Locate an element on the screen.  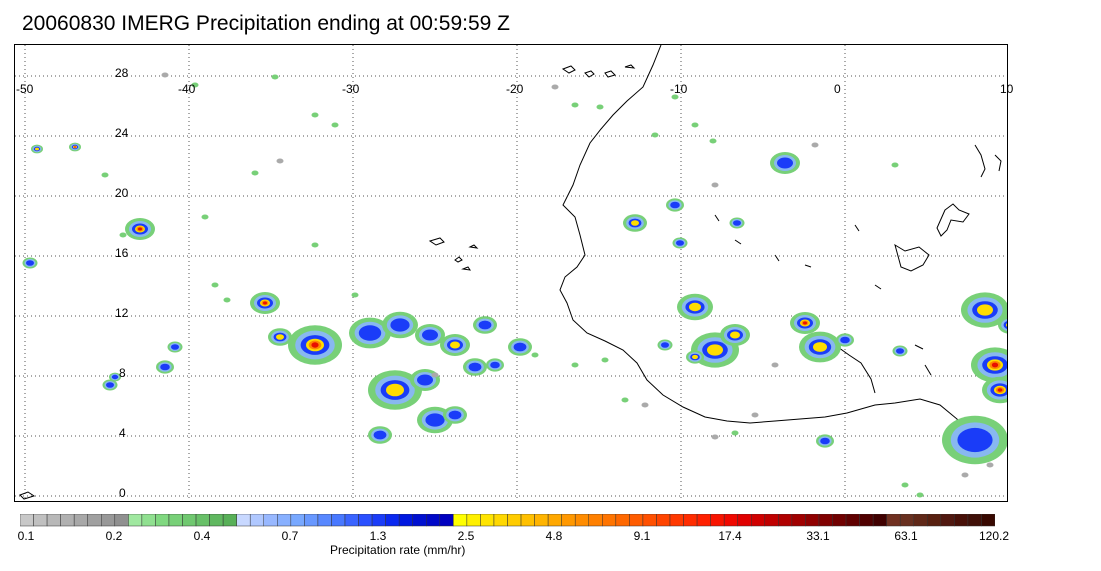
lat-tick-label: 4 is located at coordinates (122, 433).